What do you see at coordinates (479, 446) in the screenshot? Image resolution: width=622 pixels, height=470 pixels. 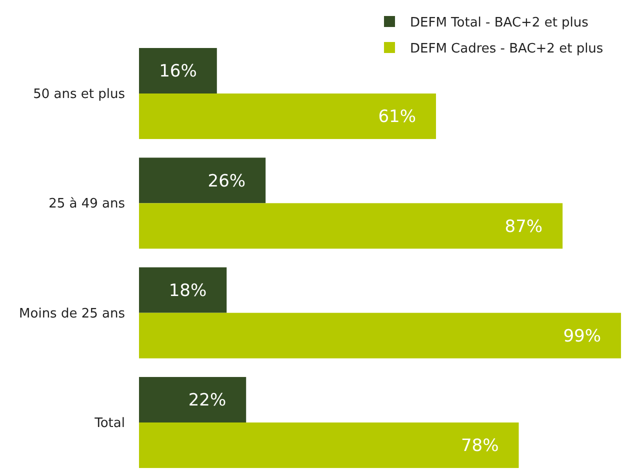 I see `data-label: 78%` at bounding box center [479, 446].